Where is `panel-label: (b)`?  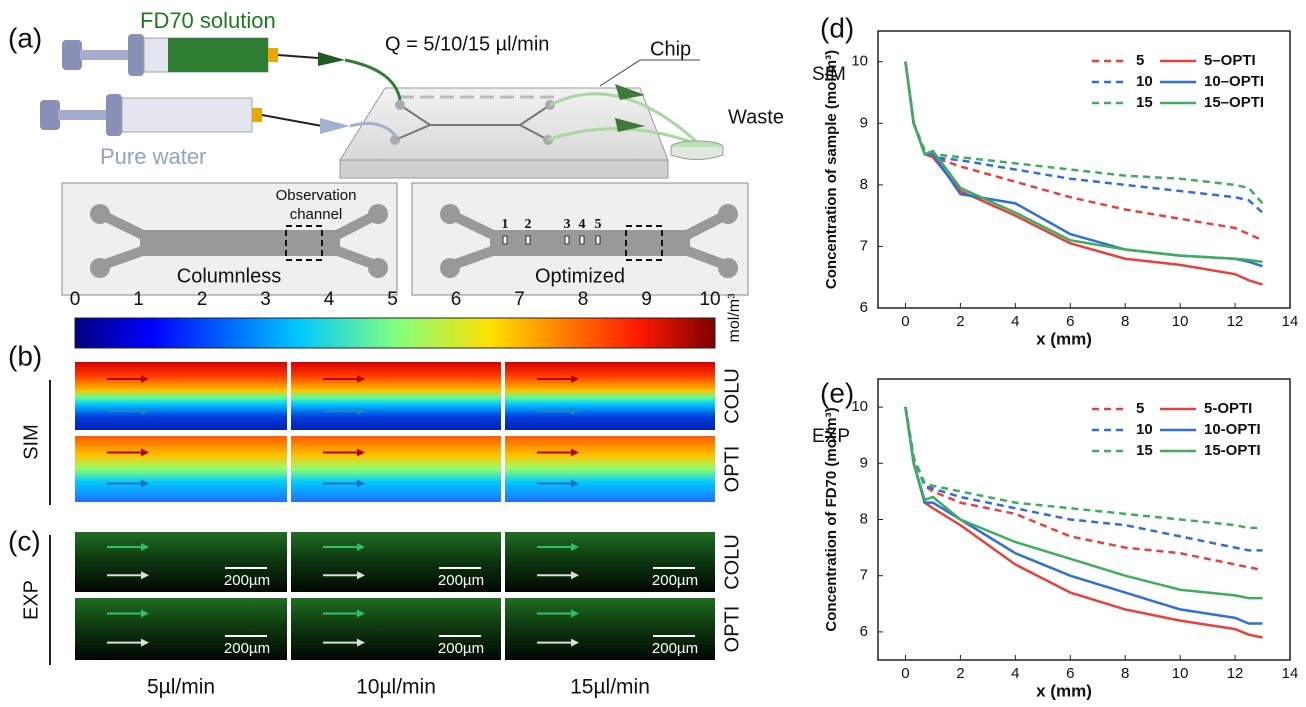 panel-label: (b) is located at coordinates (25, 355).